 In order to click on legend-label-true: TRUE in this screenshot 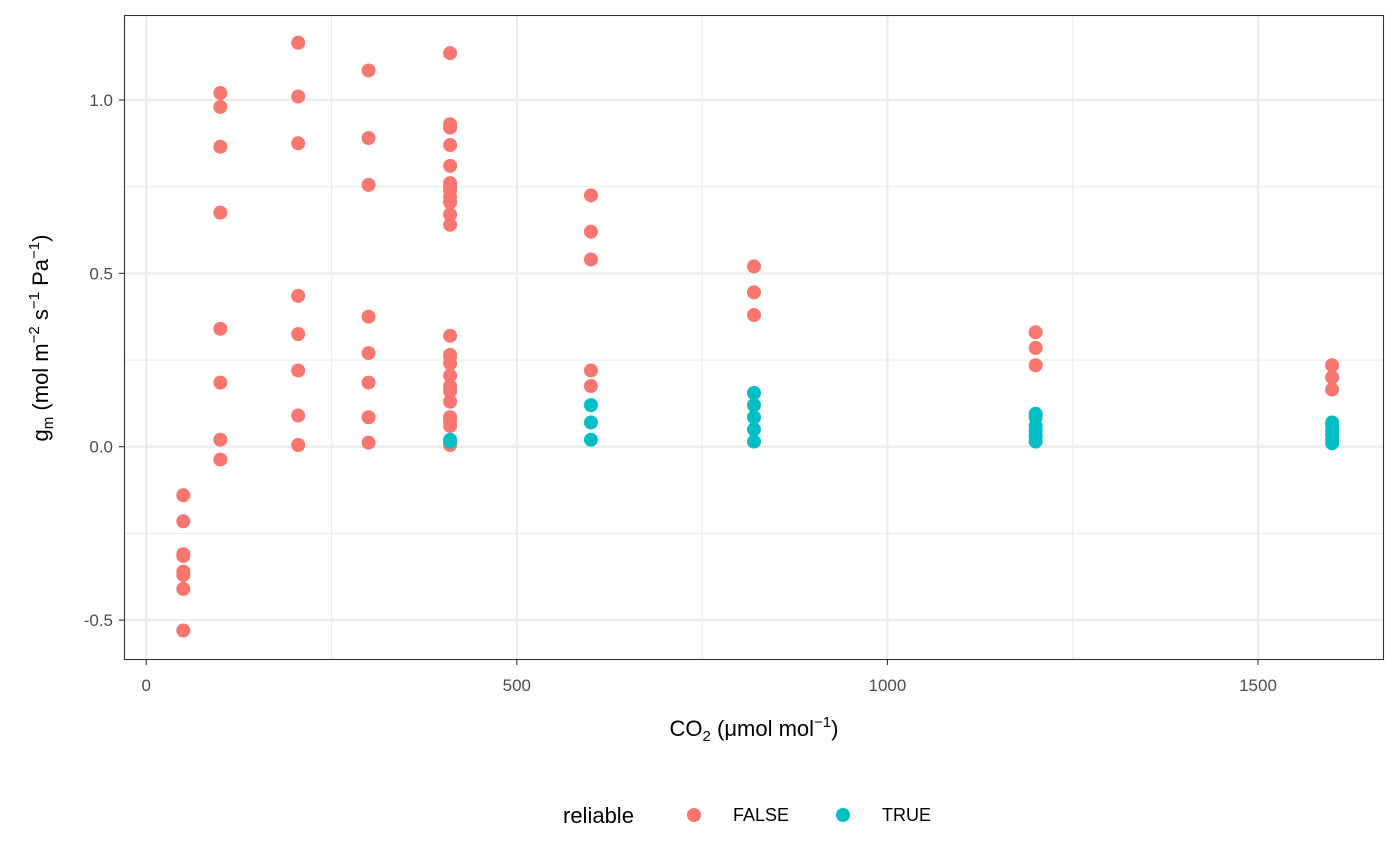, I will do `click(906, 815)`.